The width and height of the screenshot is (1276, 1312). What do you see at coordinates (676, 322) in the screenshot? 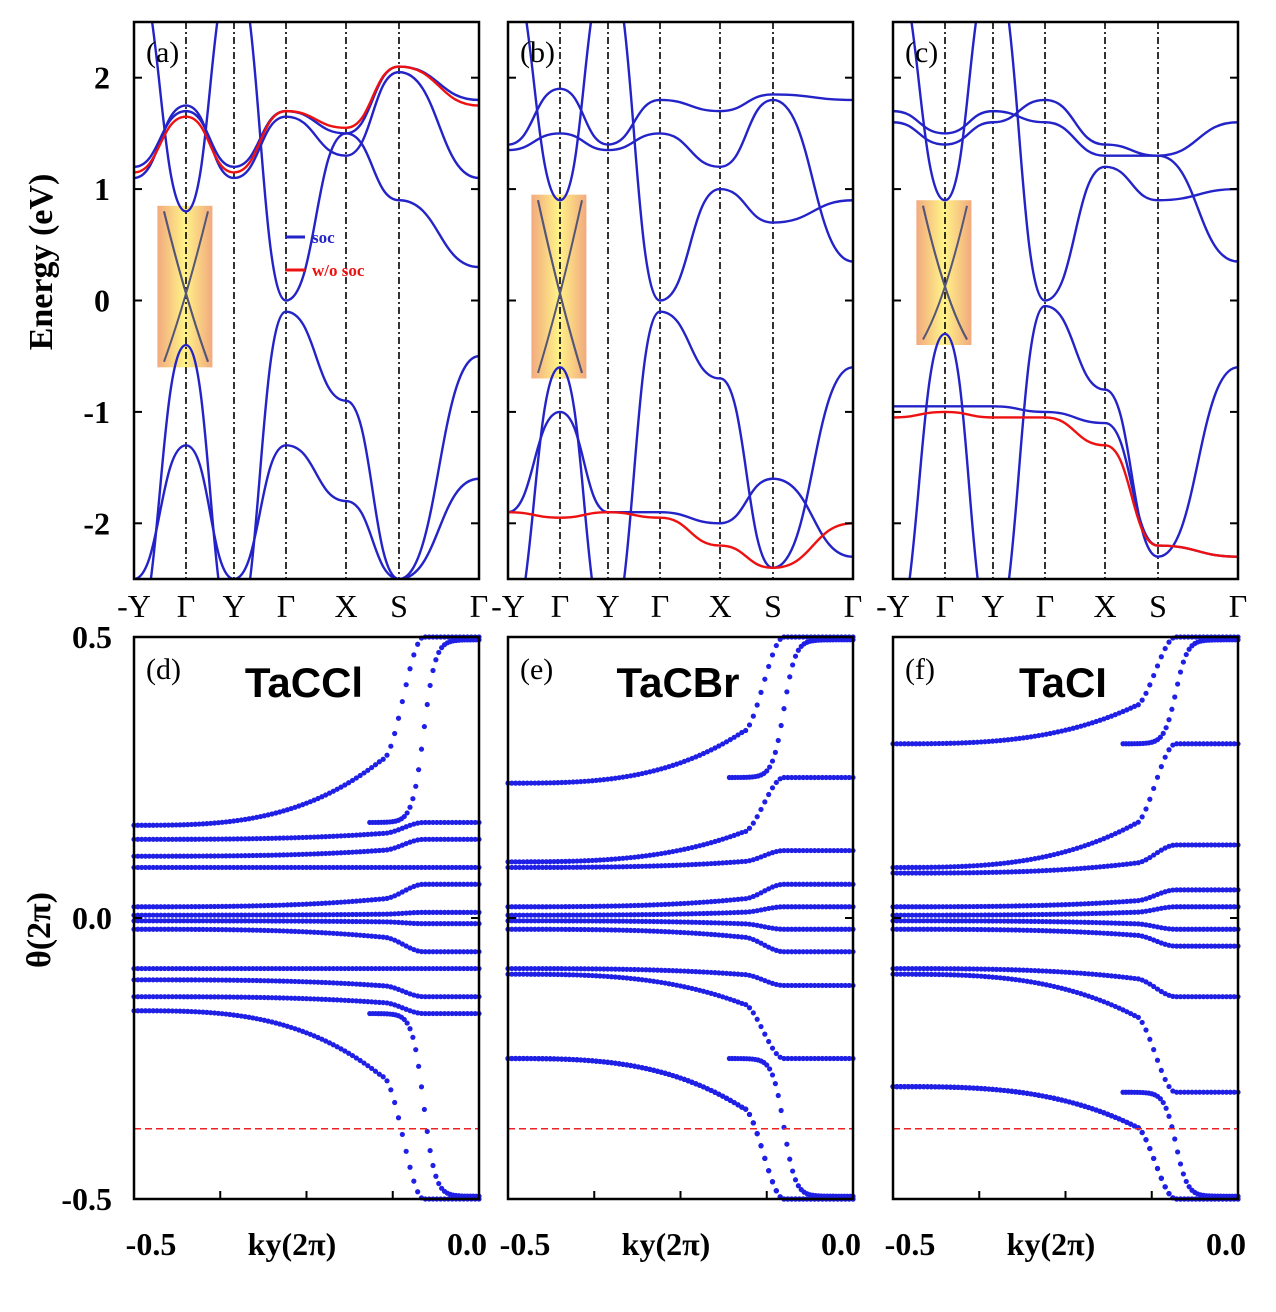
I see `band-panel: -Y Γ Y Γ X S Γ(b)` at bounding box center [676, 322].